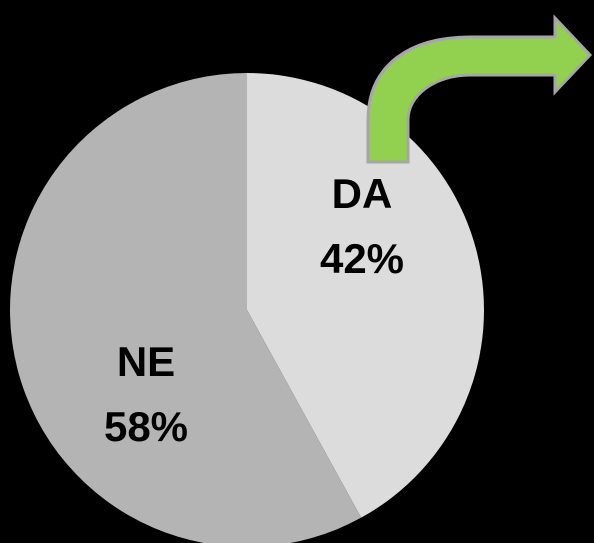 Image resolution: width=594 pixels, height=543 pixels. Describe the element at coordinates (146, 426) in the screenshot. I see `value-label: 58%` at that location.